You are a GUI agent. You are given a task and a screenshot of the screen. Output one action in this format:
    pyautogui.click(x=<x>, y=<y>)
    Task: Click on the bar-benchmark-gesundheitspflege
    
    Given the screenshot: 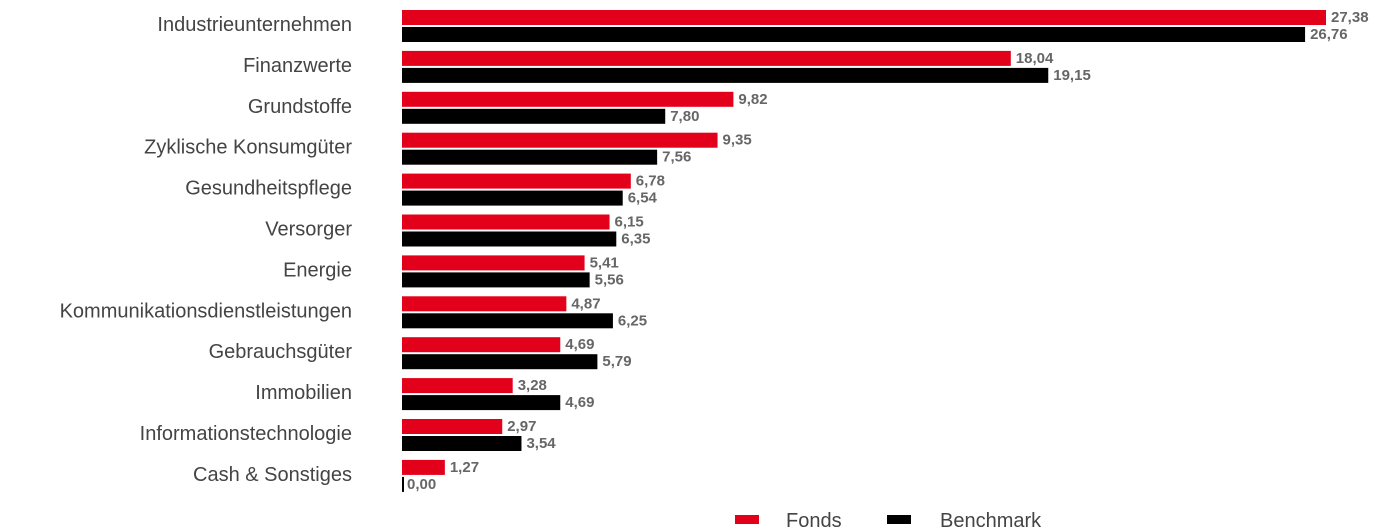 What is the action you would take?
    pyautogui.click(x=512, y=198)
    